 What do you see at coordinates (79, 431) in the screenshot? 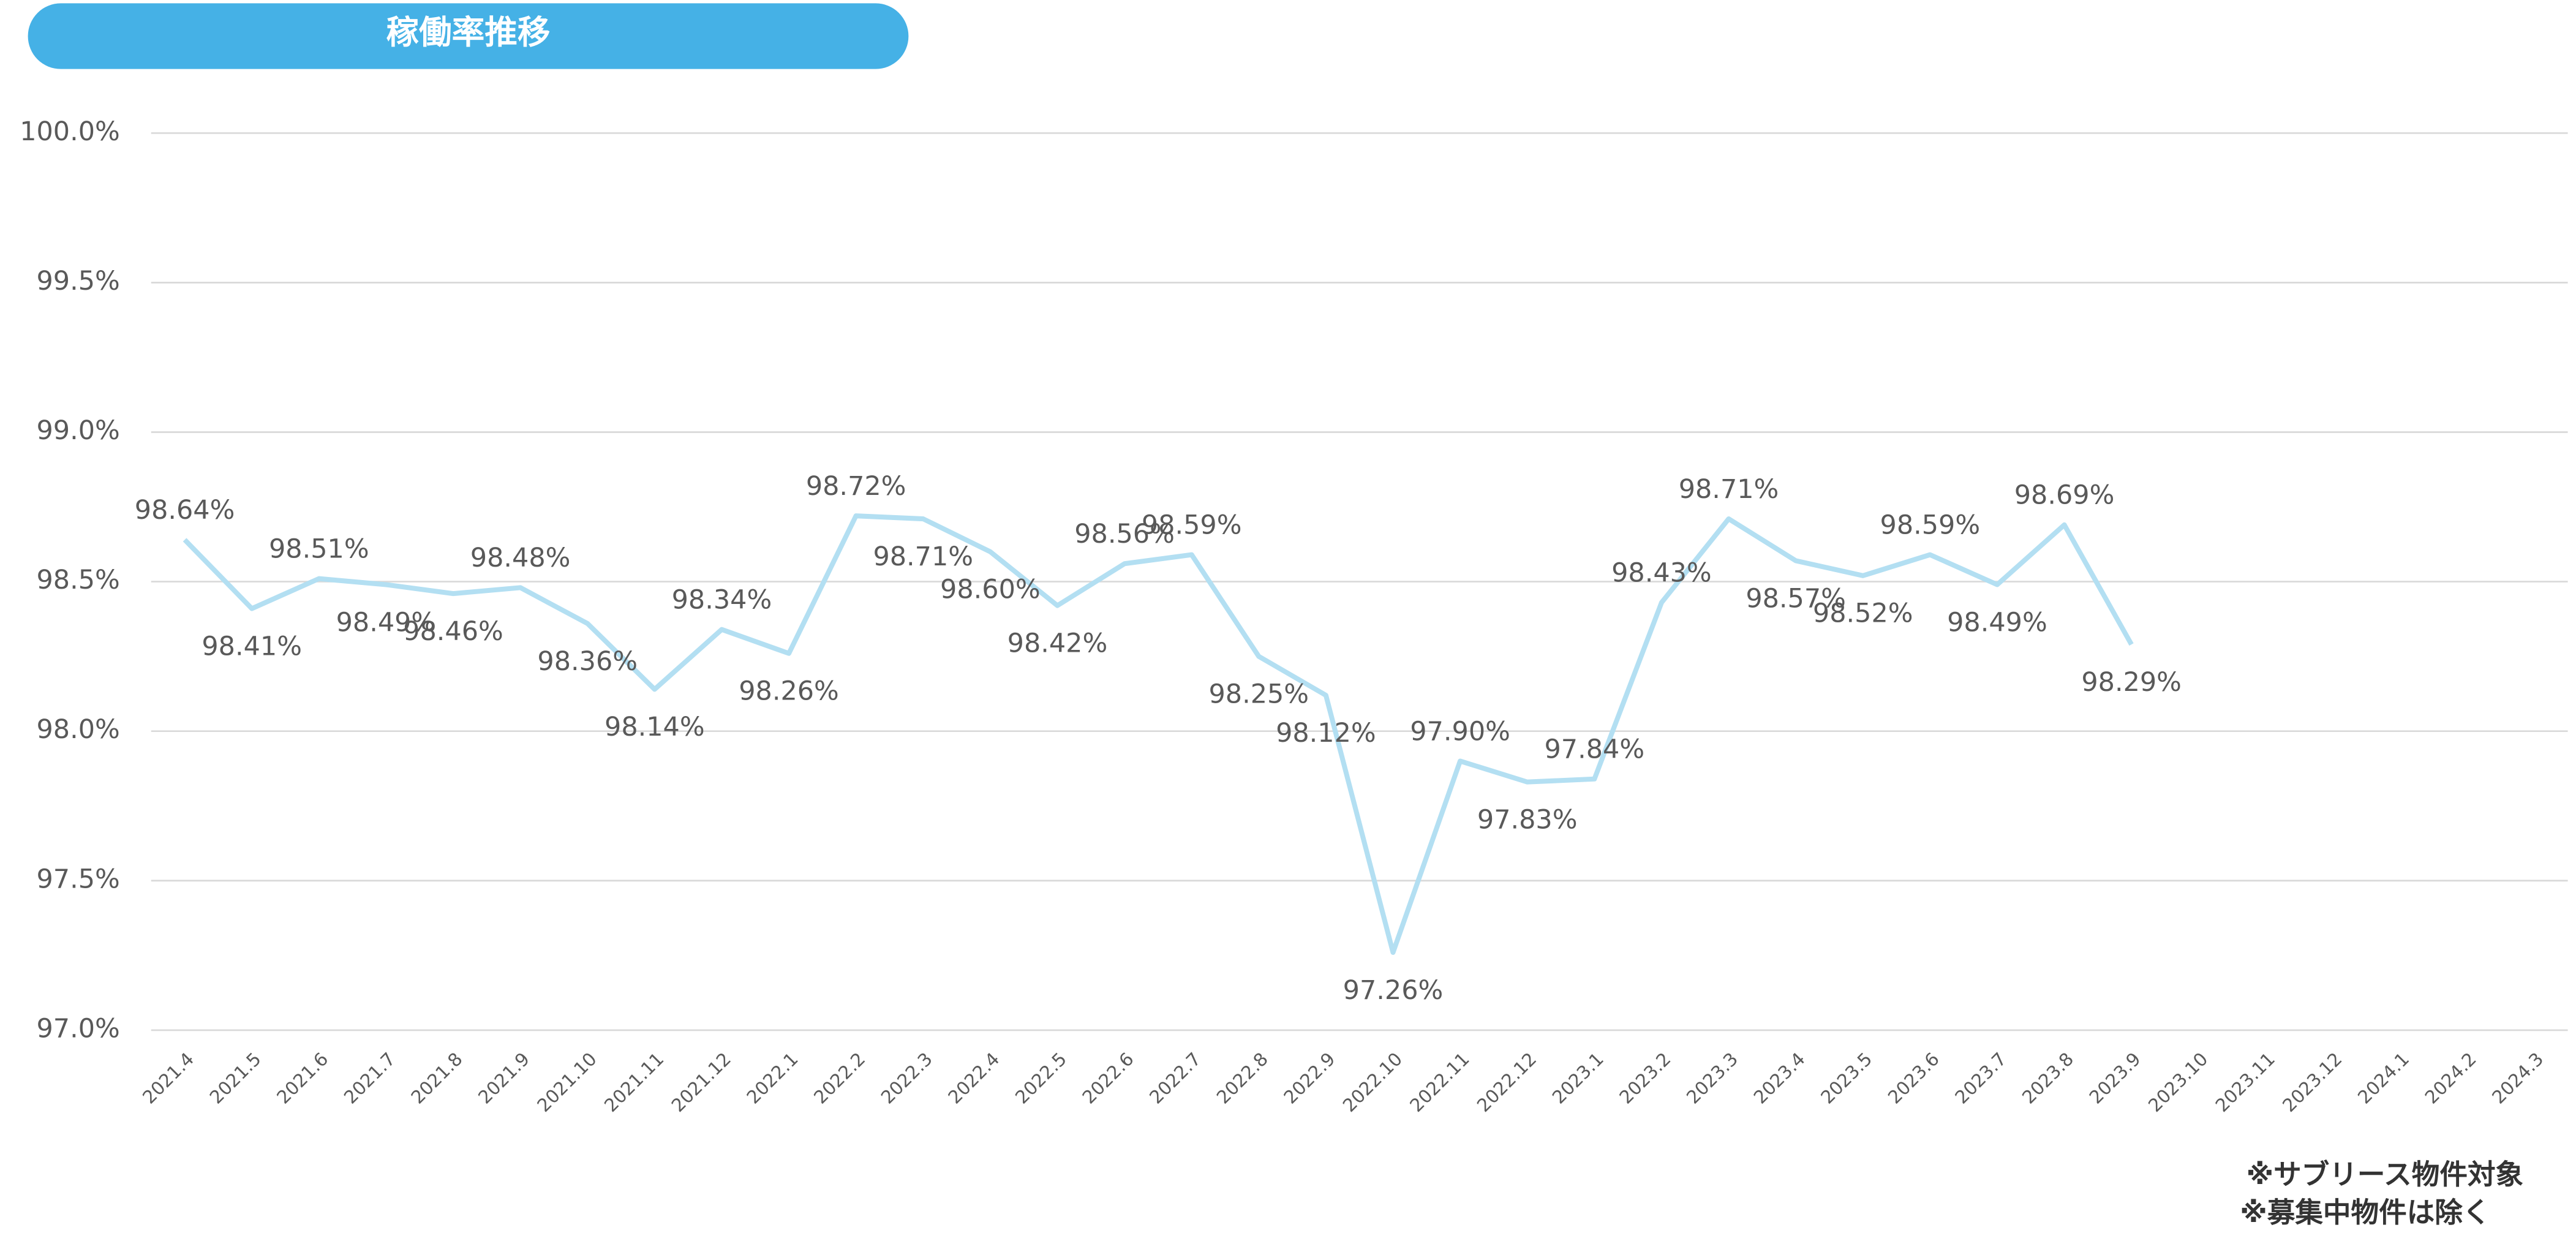
I see `y-tick-label: 99.0%` at bounding box center [79, 431].